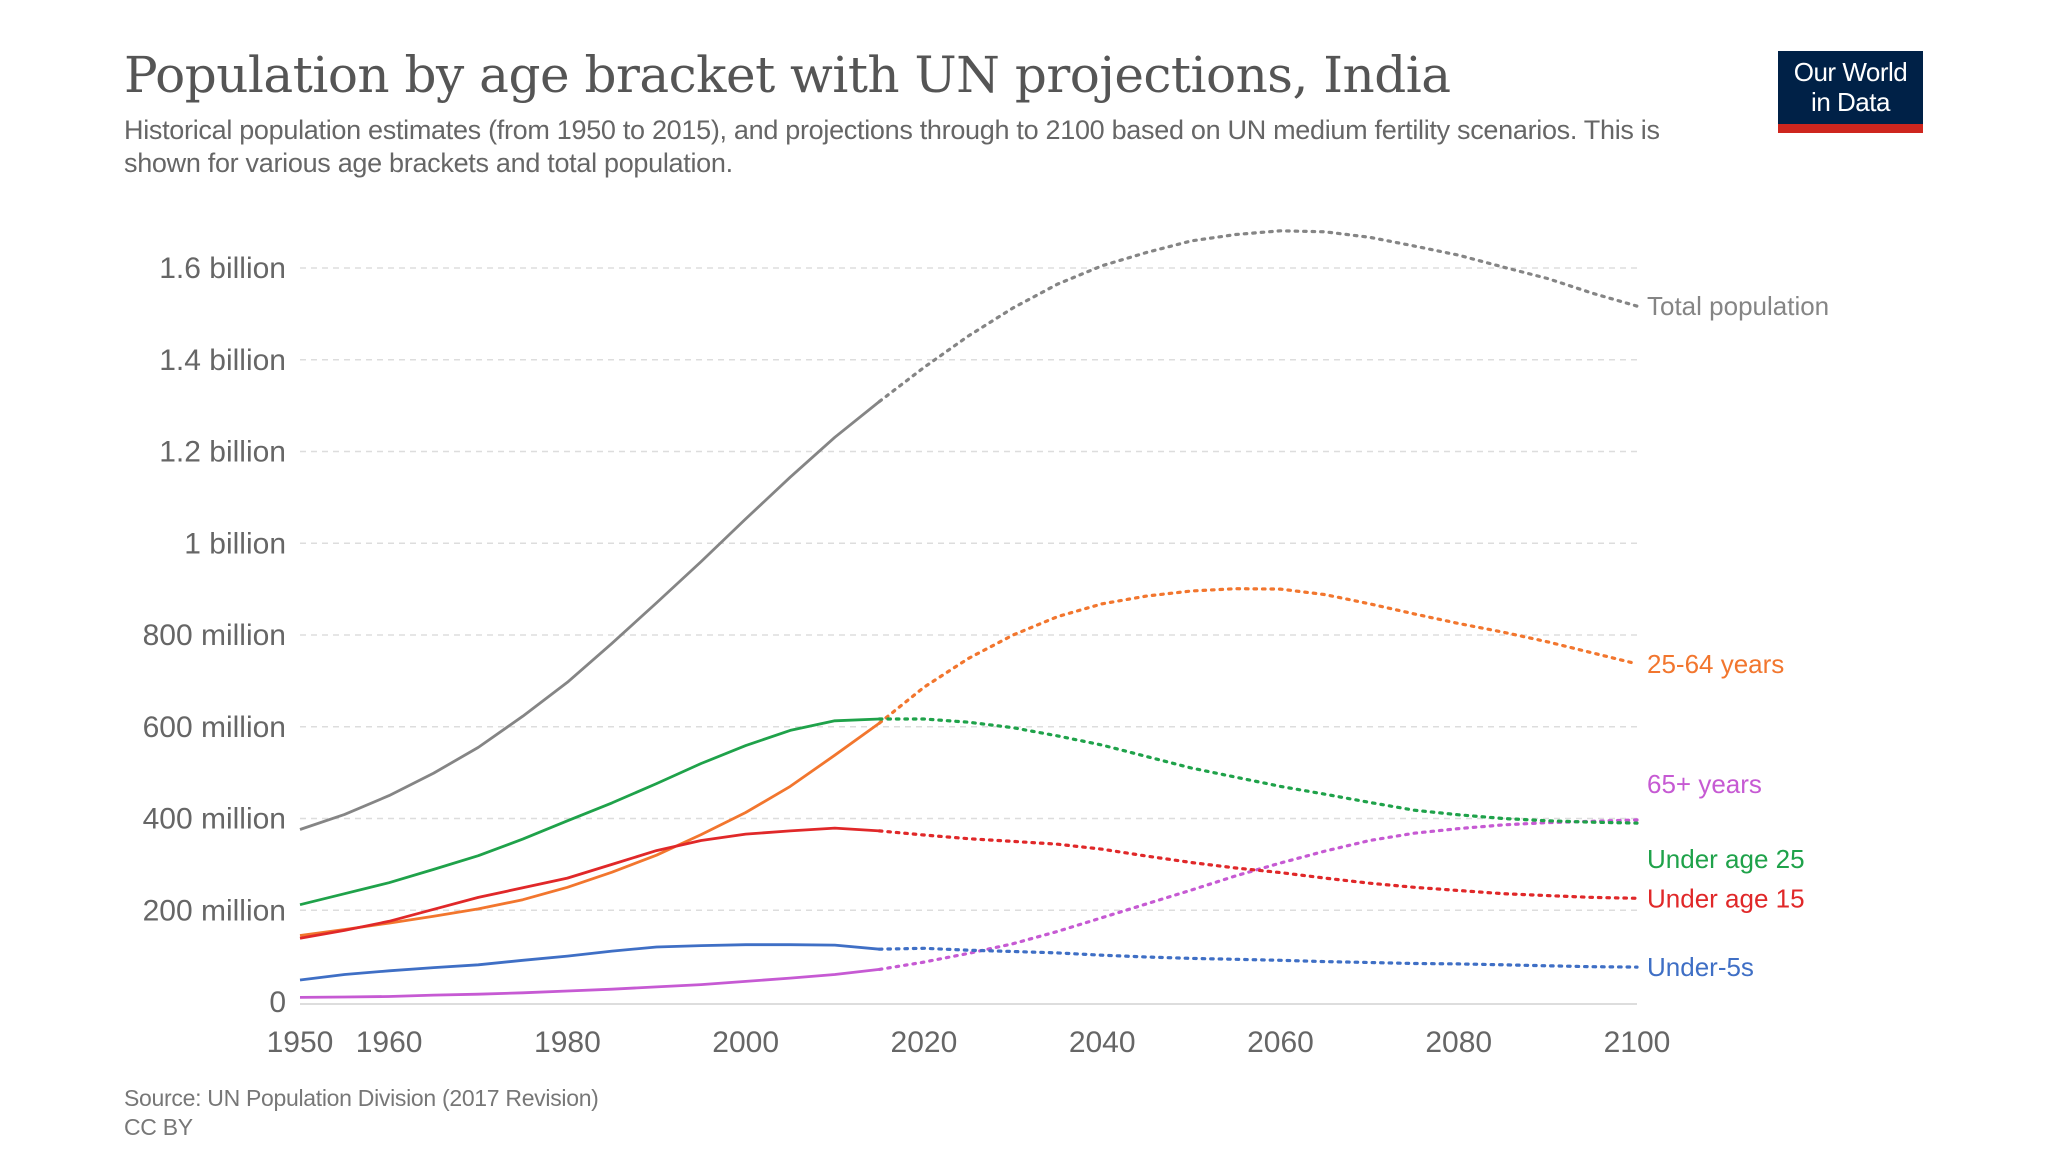 The width and height of the screenshot is (2048, 1152). I want to click on x-tick-label: 2000, so click(745, 1042).